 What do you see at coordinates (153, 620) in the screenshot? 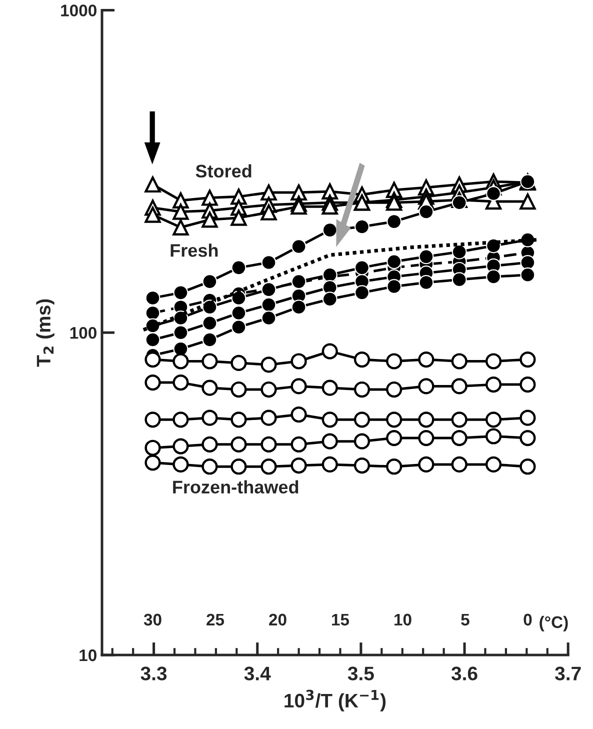
I see `x2-tick-label: 30` at bounding box center [153, 620].